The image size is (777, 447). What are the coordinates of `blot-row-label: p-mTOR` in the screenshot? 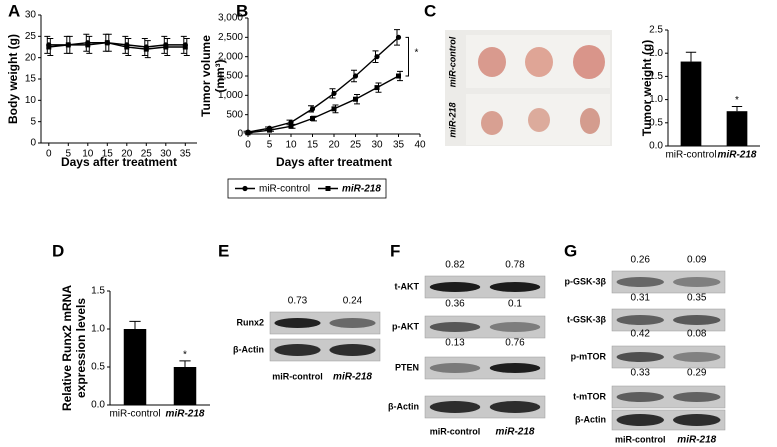 It's located at (589, 356).